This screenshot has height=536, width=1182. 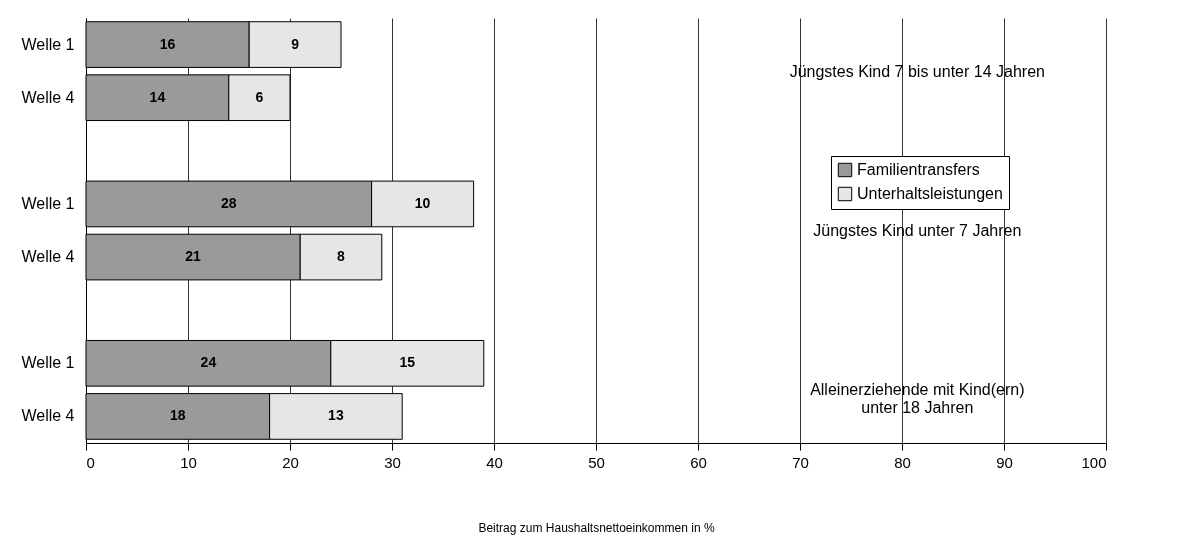 What do you see at coordinates (90, 462) in the screenshot?
I see `x-tick-label: 0` at bounding box center [90, 462].